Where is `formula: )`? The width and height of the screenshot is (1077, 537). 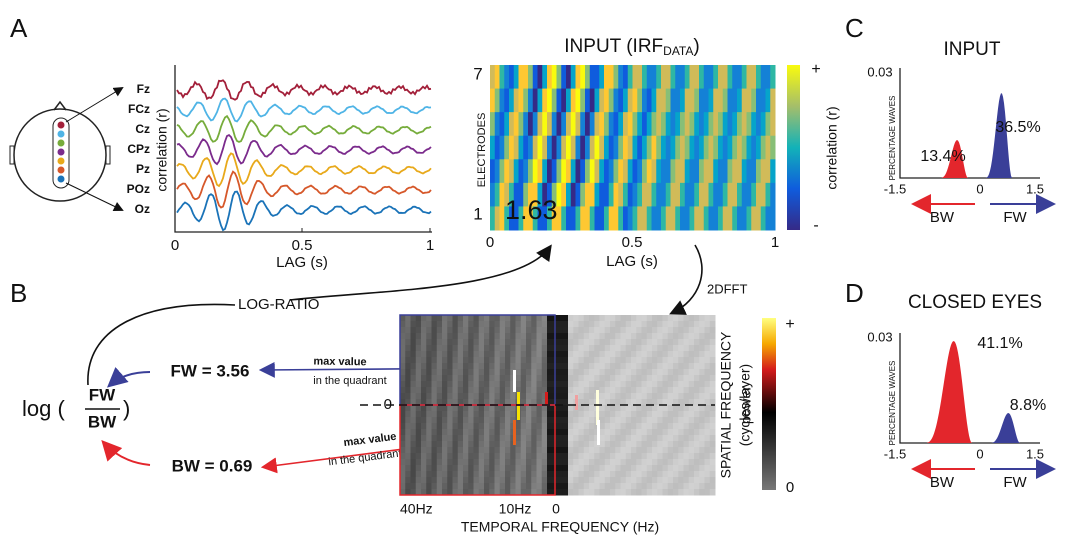
formula: ) is located at coordinates (126, 408).